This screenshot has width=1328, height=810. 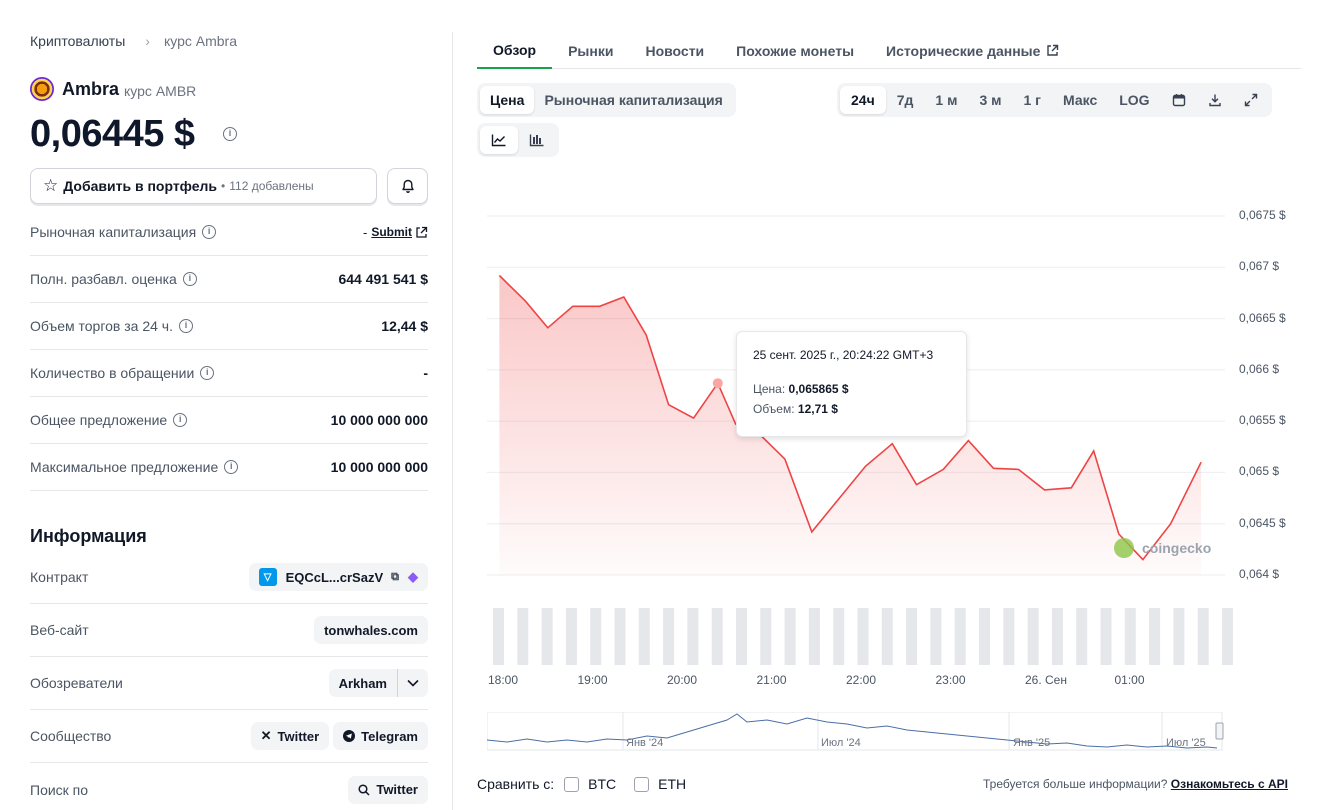 I want to click on coin-logo-icon, so click(x=42, y=89).